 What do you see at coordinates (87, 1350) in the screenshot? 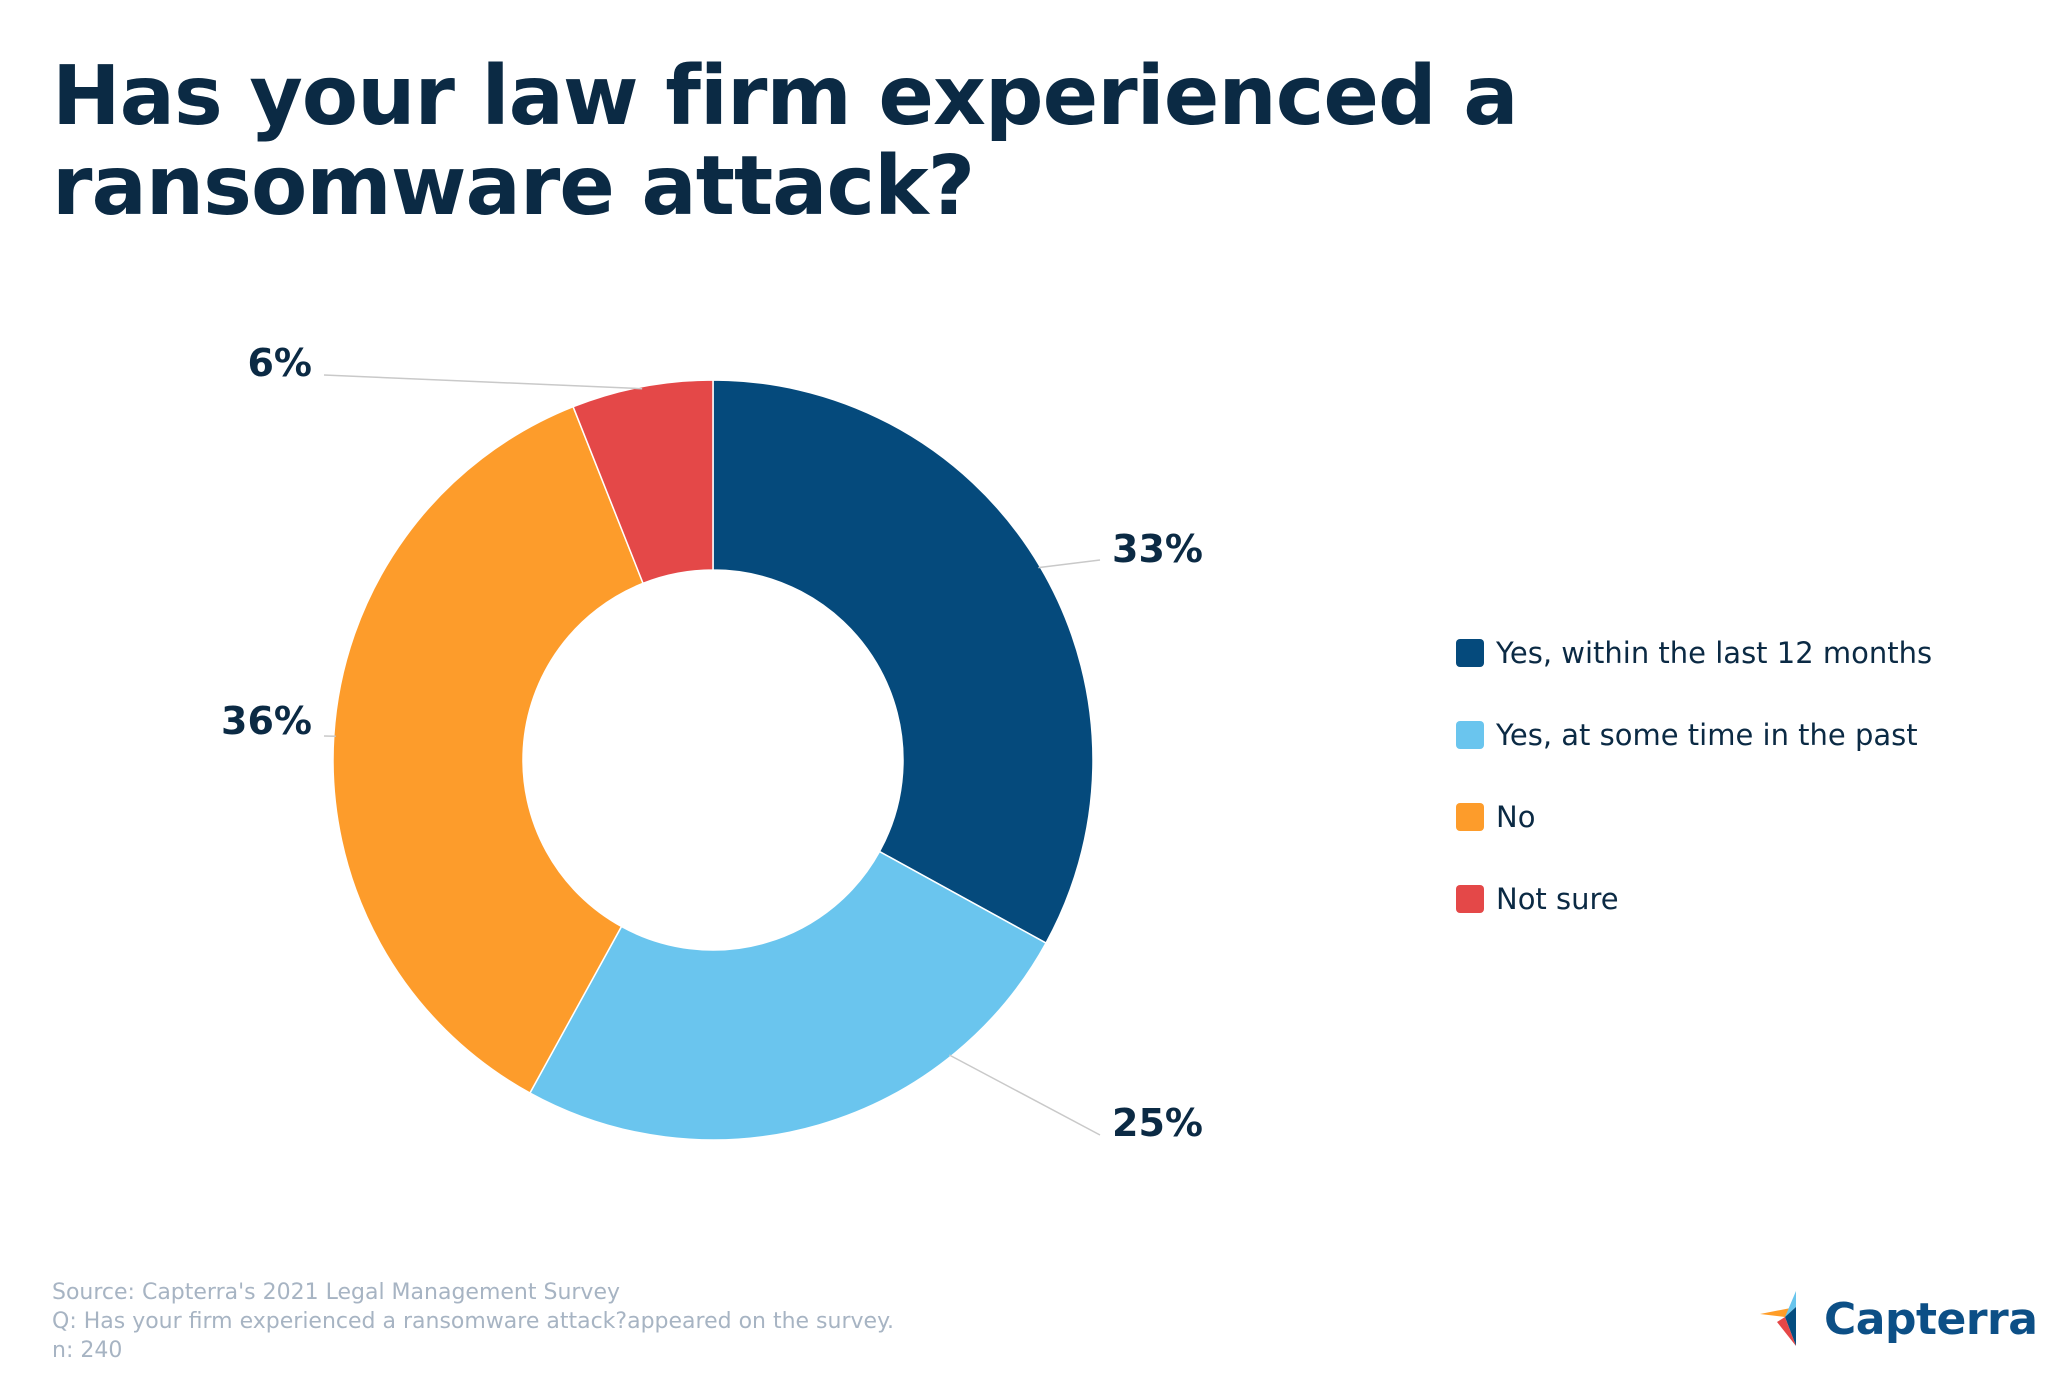
I see `sample-size: n: 240` at bounding box center [87, 1350].